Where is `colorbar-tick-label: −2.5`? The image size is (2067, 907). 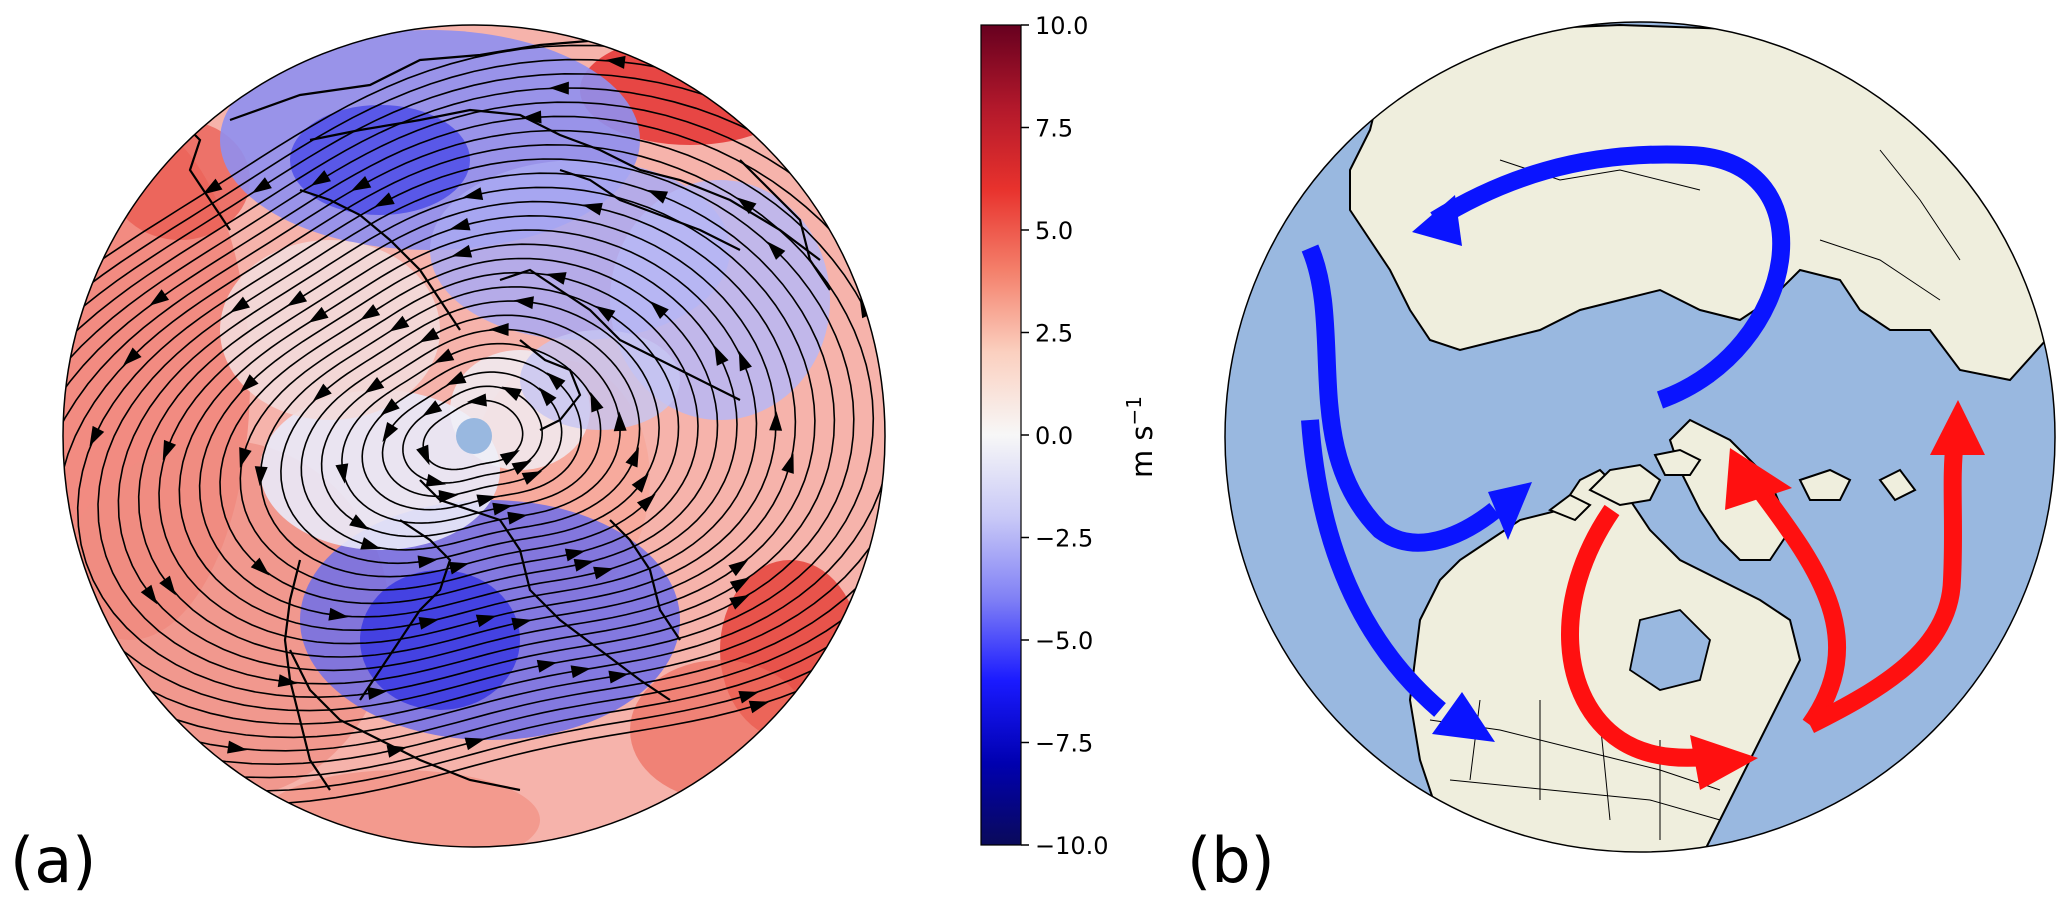 colorbar-tick-label: −2.5 is located at coordinates (1064, 539).